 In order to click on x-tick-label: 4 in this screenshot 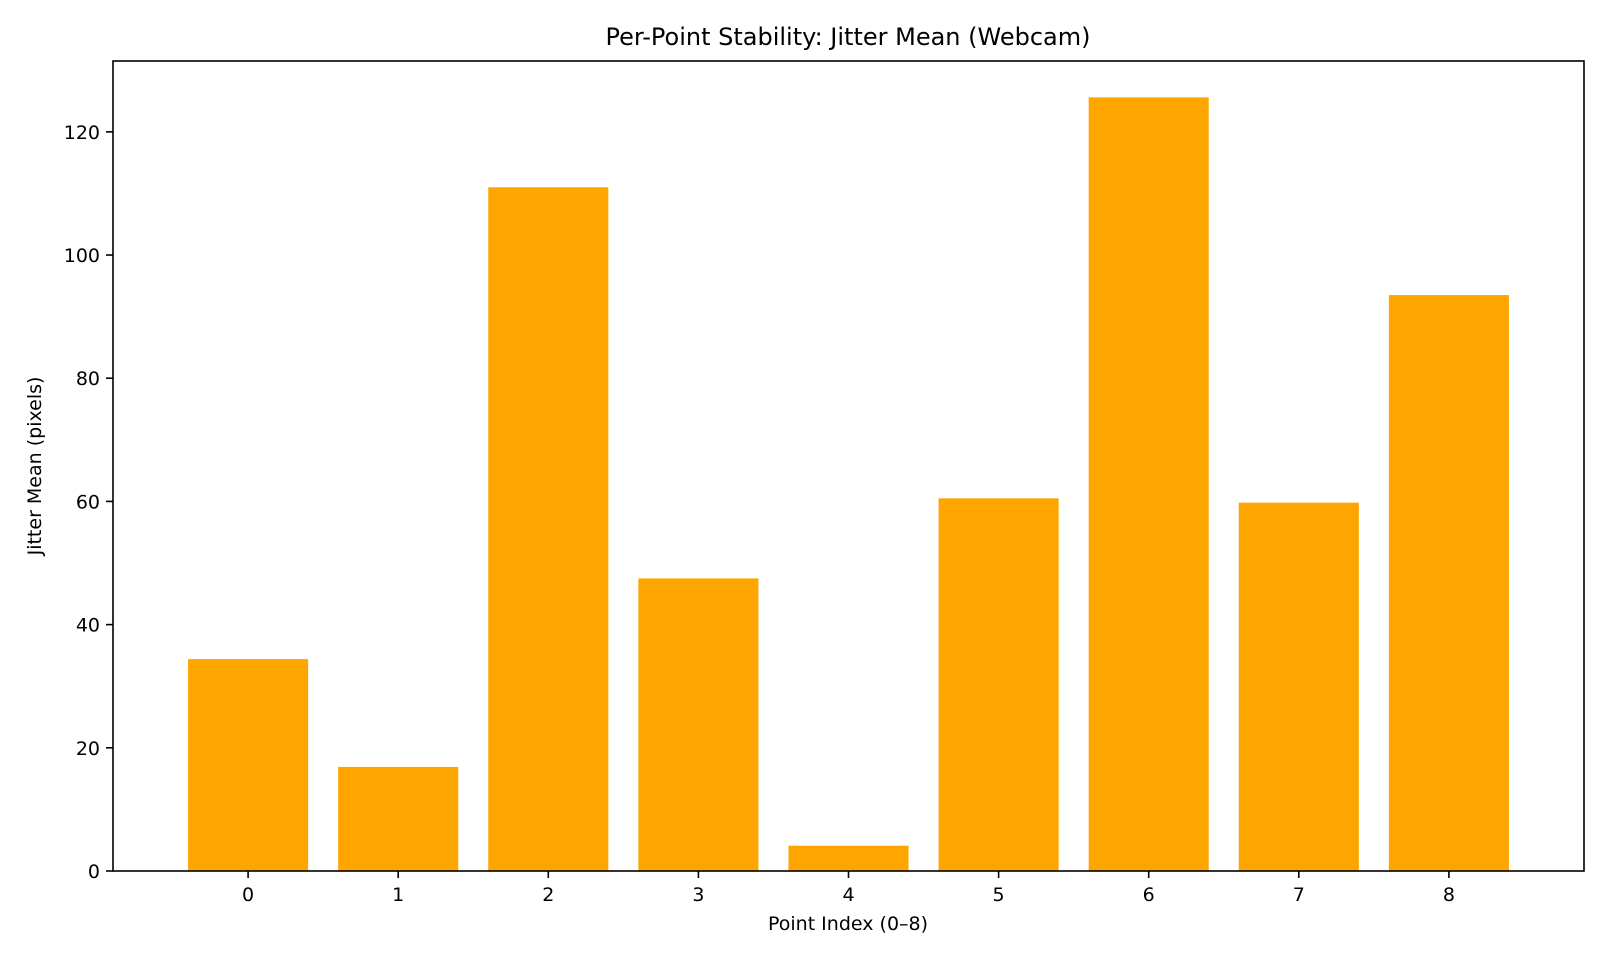, I will do `click(848, 895)`.